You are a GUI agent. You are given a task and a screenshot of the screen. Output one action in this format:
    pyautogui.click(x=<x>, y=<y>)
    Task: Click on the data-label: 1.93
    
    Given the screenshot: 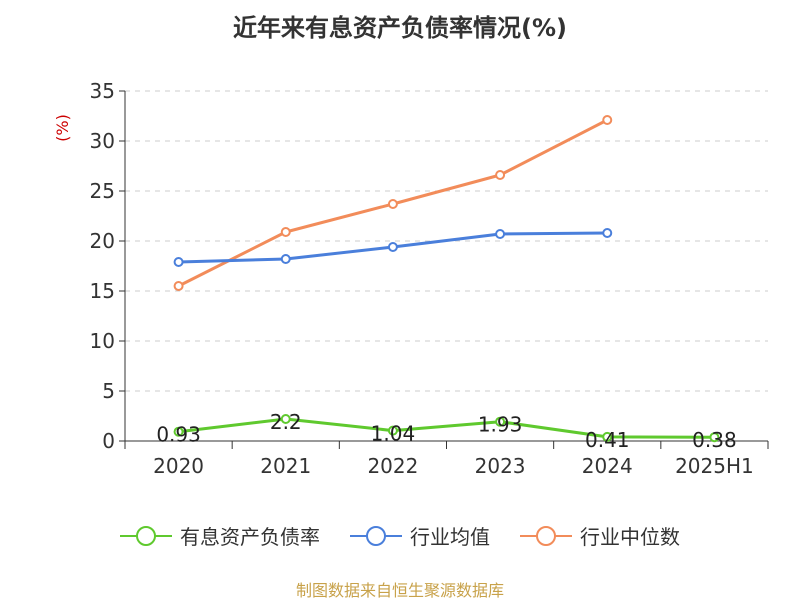 What is the action you would take?
    pyautogui.click(x=500, y=425)
    